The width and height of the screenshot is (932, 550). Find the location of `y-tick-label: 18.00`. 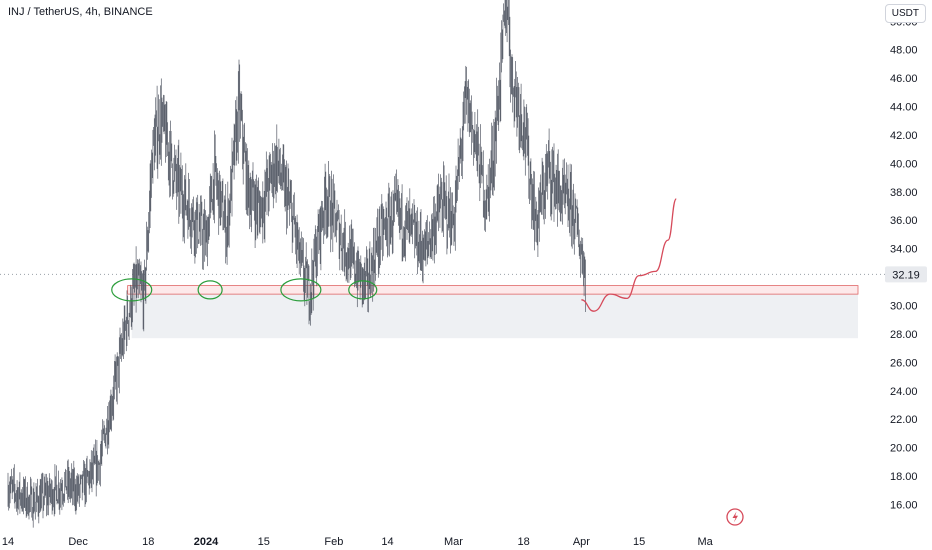

y-tick-label: 18.00 is located at coordinates (904, 477).